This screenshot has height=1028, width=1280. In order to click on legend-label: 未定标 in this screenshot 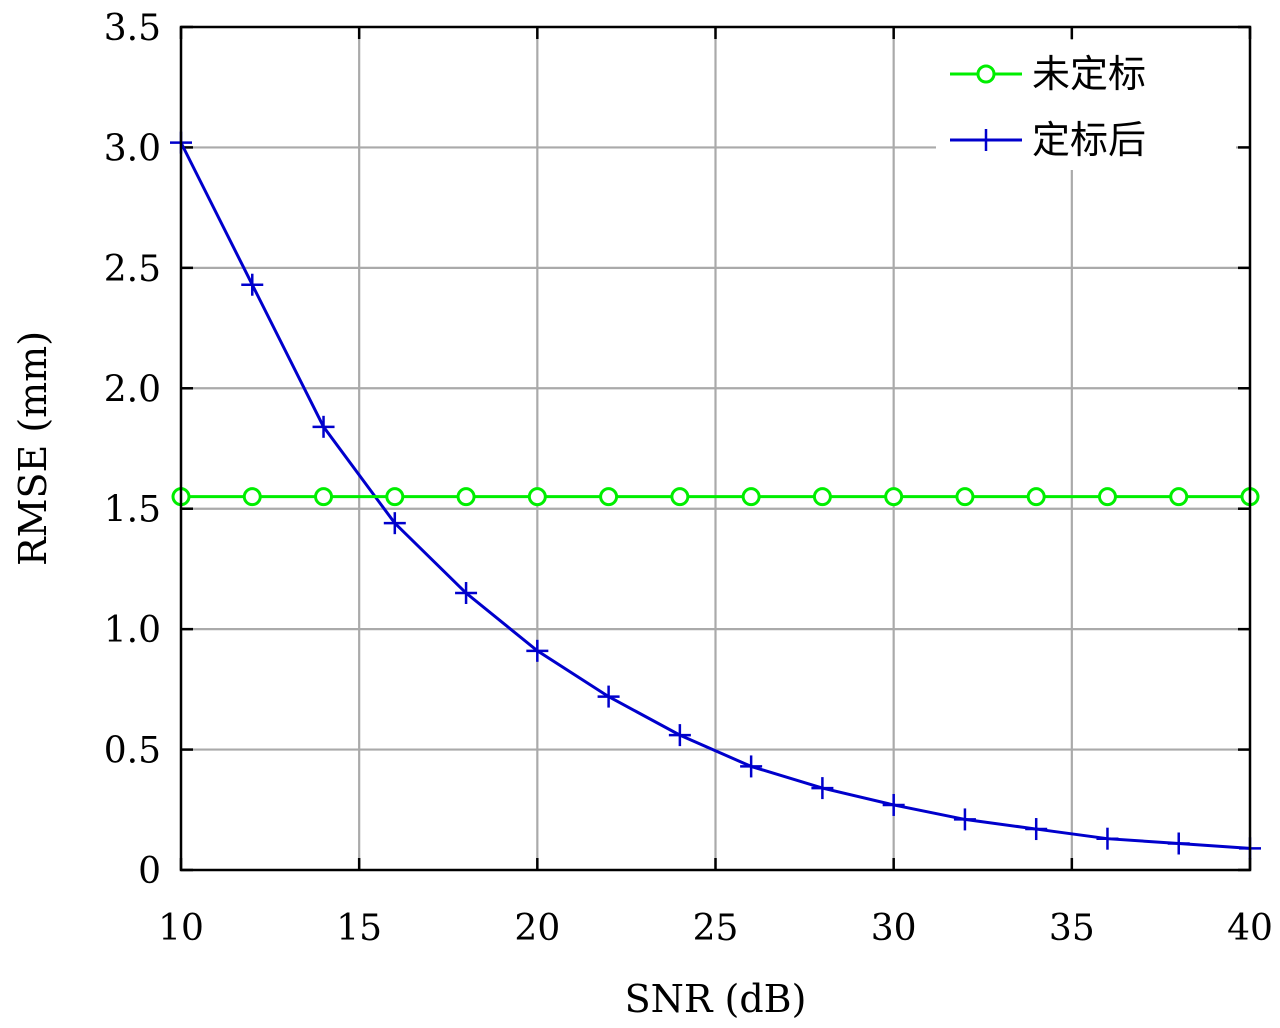, I will do `click(1089, 74)`.